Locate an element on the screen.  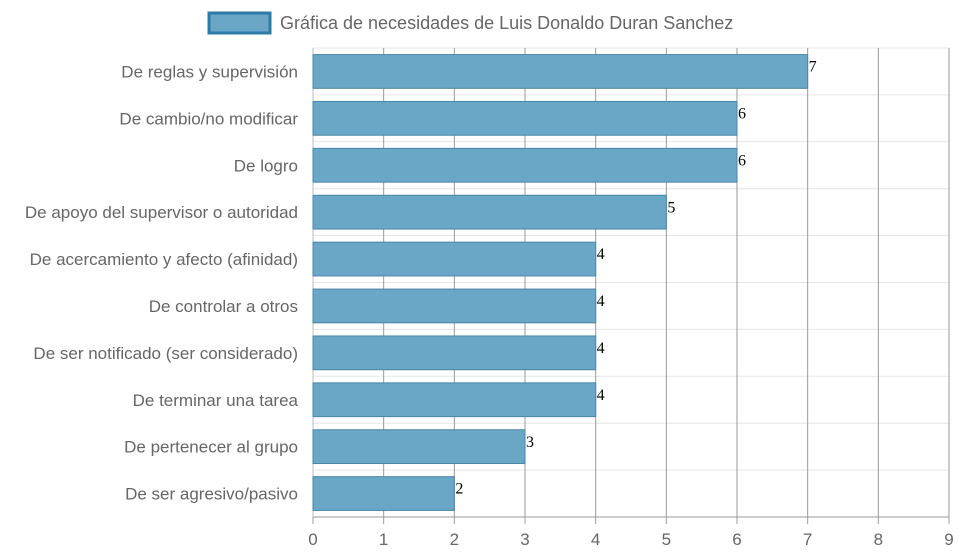
category-label: De ser agresivo/pasivo is located at coordinates (211, 494).